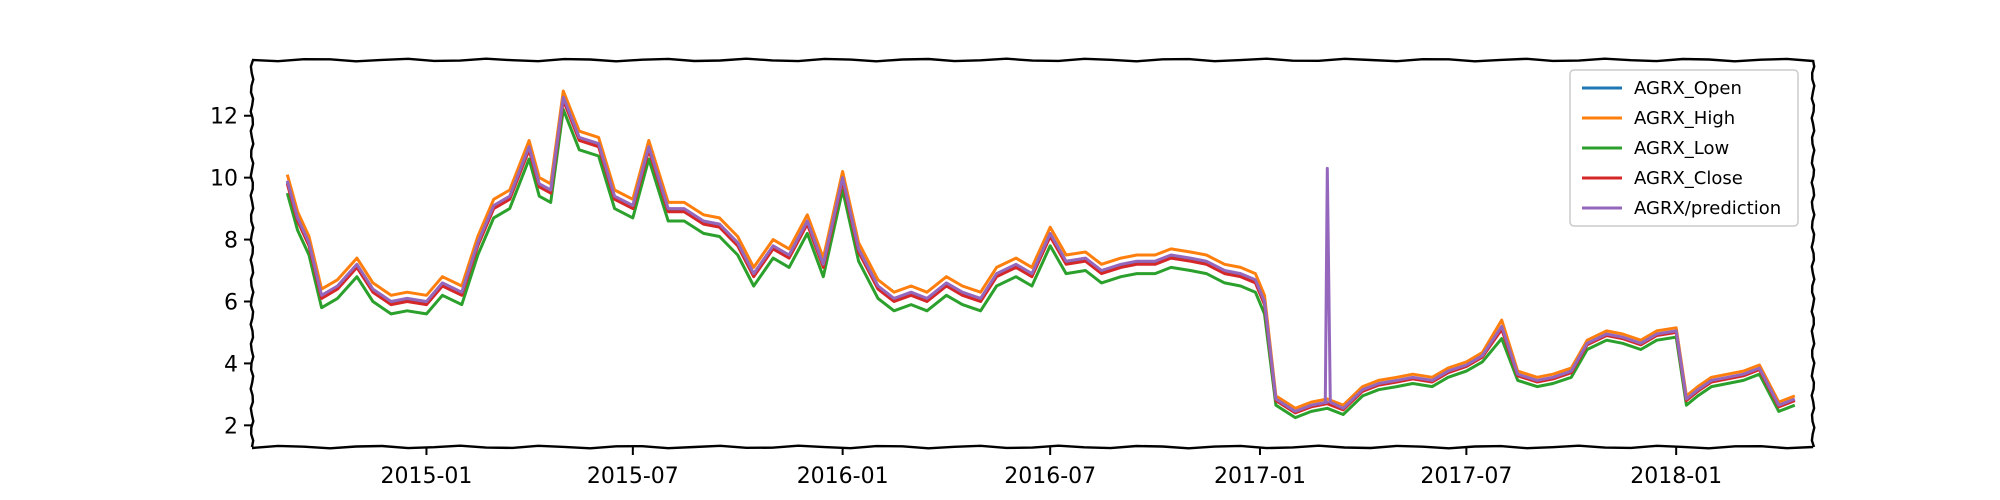  What do you see at coordinates (1707, 208) in the screenshot?
I see `legend-label: AGRX/prediction` at bounding box center [1707, 208].